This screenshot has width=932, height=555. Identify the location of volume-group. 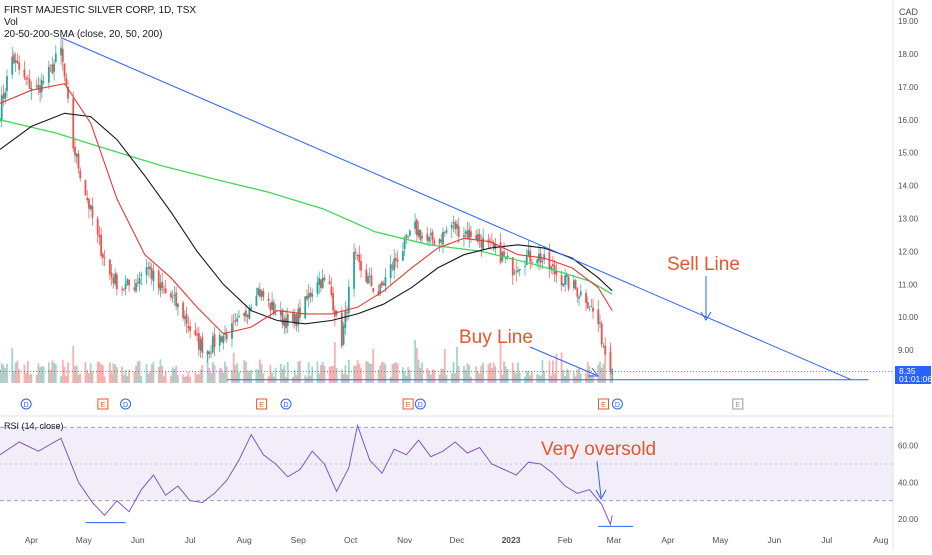
(307, 361).